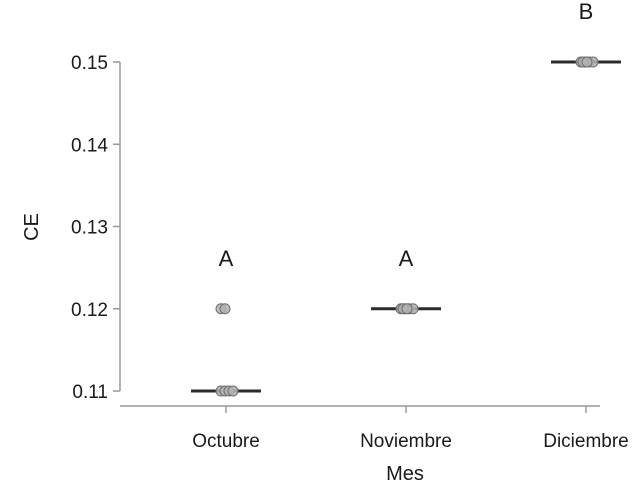  What do you see at coordinates (405, 474) in the screenshot?
I see `x-axis-title: Mes` at bounding box center [405, 474].